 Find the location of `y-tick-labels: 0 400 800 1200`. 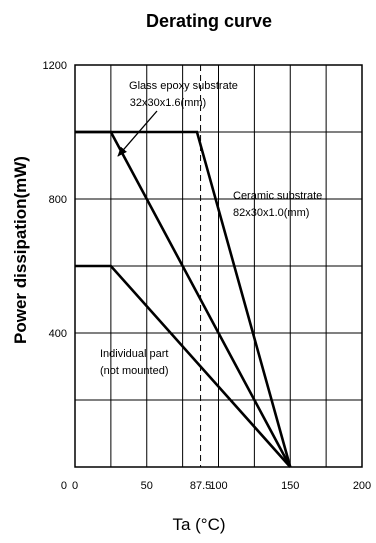

y-tick-labels: 0 400 800 1200 is located at coordinates (55, 276).